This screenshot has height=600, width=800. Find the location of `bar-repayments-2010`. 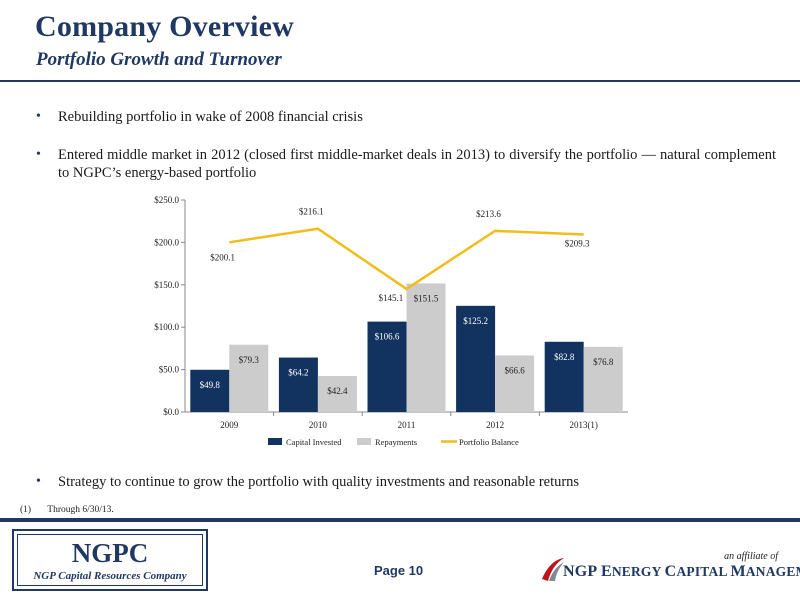

bar-repayments-2010 is located at coordinates (337, 394).